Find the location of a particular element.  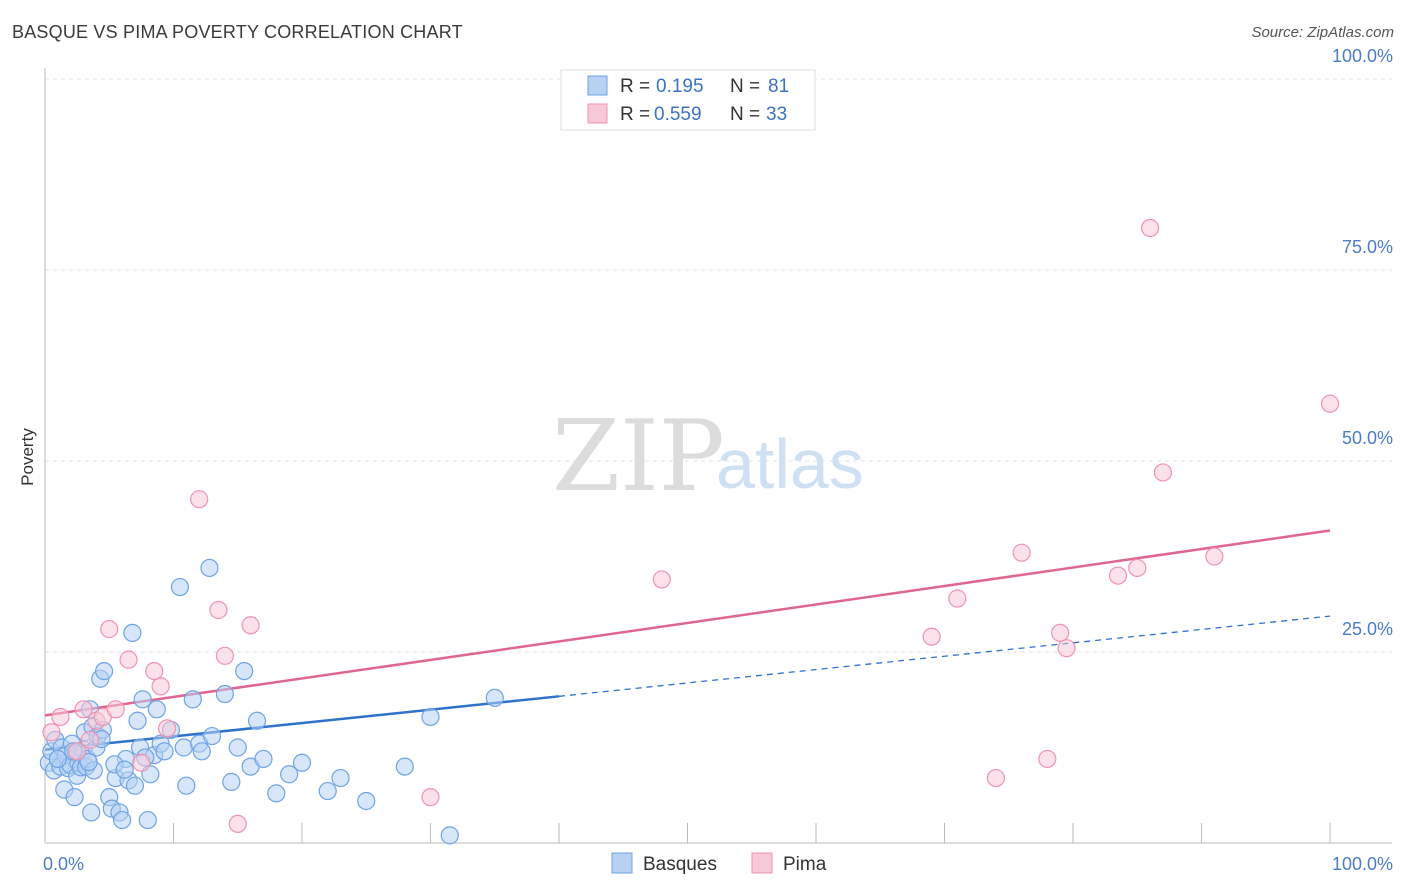

bottom-legend-swatch-basques is located at coordinates (622, 863).